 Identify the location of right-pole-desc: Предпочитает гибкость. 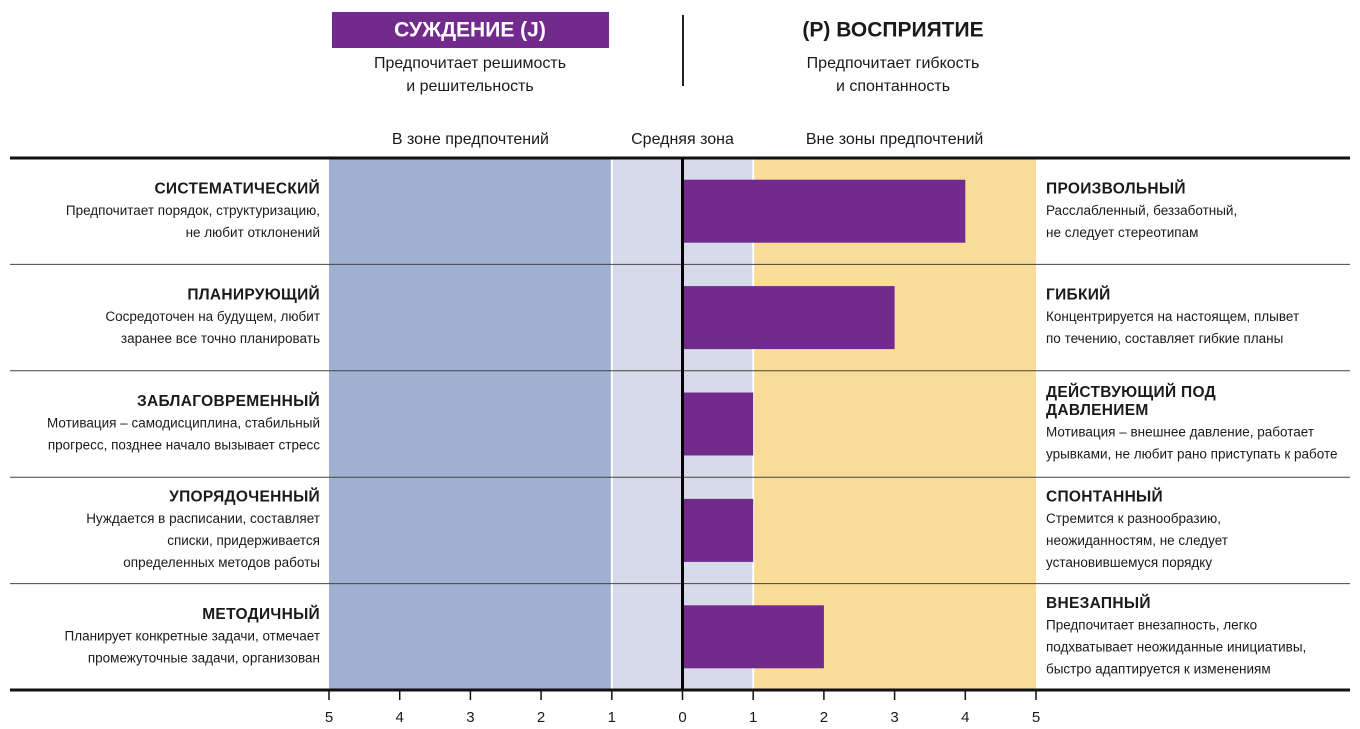
(893, 63).